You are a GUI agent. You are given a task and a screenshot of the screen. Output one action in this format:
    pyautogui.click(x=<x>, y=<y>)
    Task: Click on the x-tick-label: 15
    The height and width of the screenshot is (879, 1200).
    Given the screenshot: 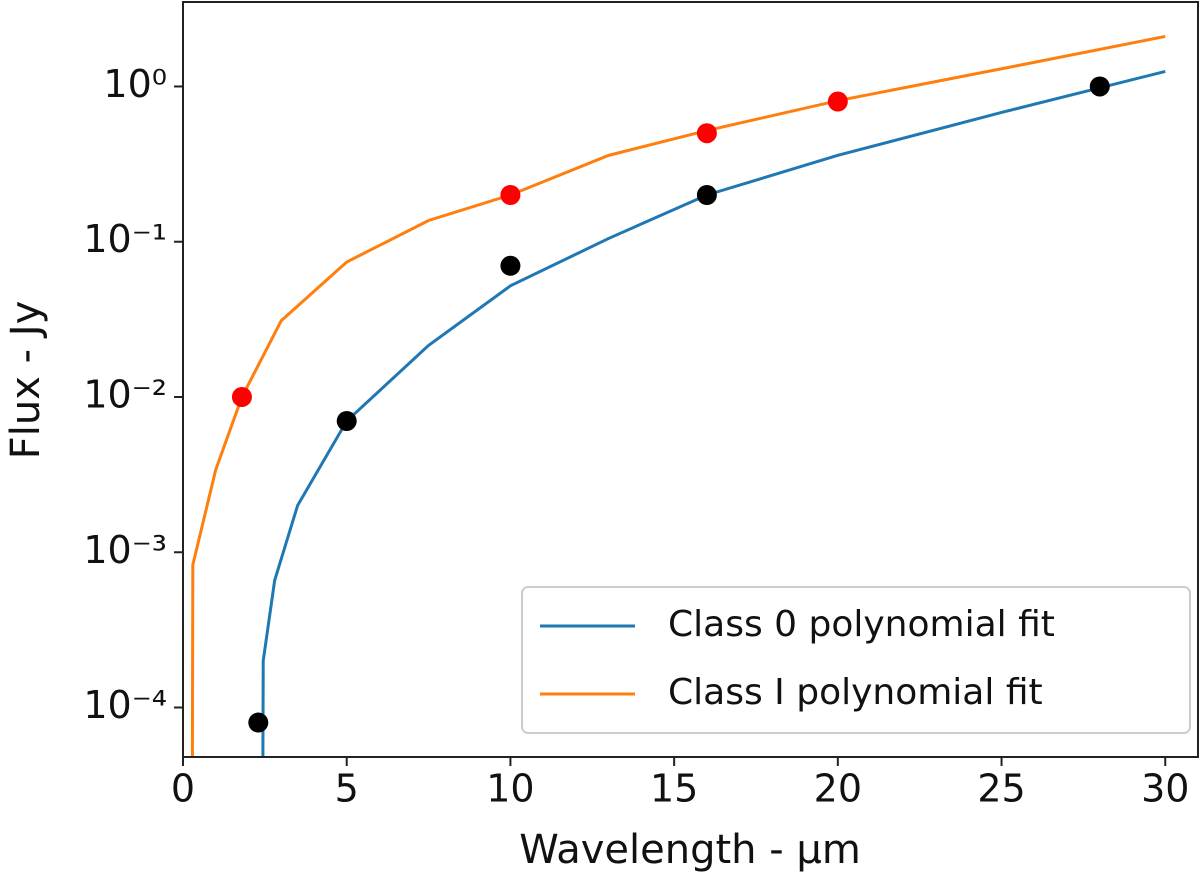 What is the action you would take?
    pyautogui.click(x=674, y=789)
    